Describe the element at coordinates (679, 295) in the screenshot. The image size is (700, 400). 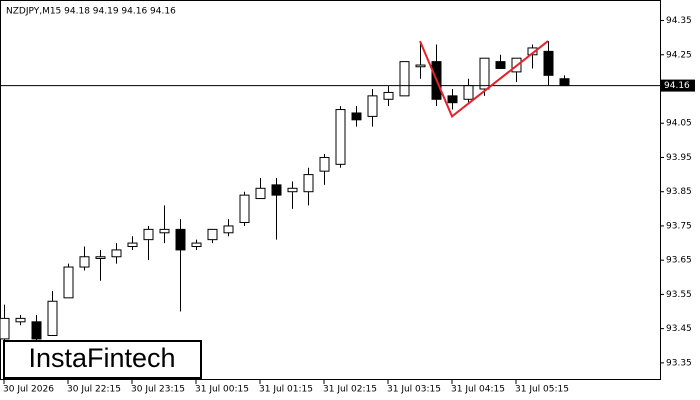
I see `y-tick-label: 93.55` at that location.